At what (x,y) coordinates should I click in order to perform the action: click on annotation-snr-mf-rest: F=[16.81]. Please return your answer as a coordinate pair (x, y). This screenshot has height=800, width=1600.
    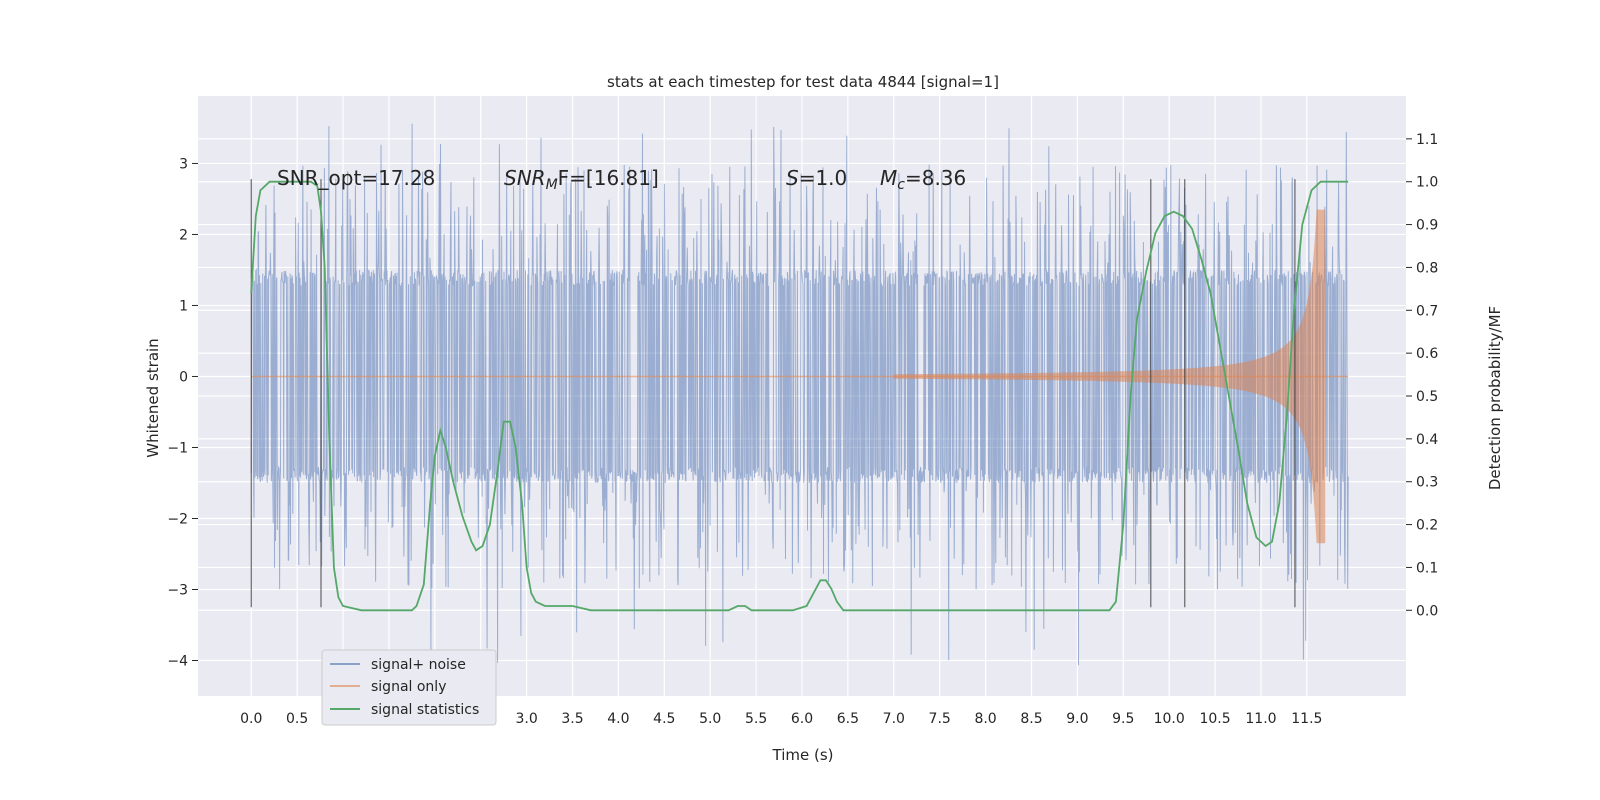
    Looking at the image, I should click on (608, 178).